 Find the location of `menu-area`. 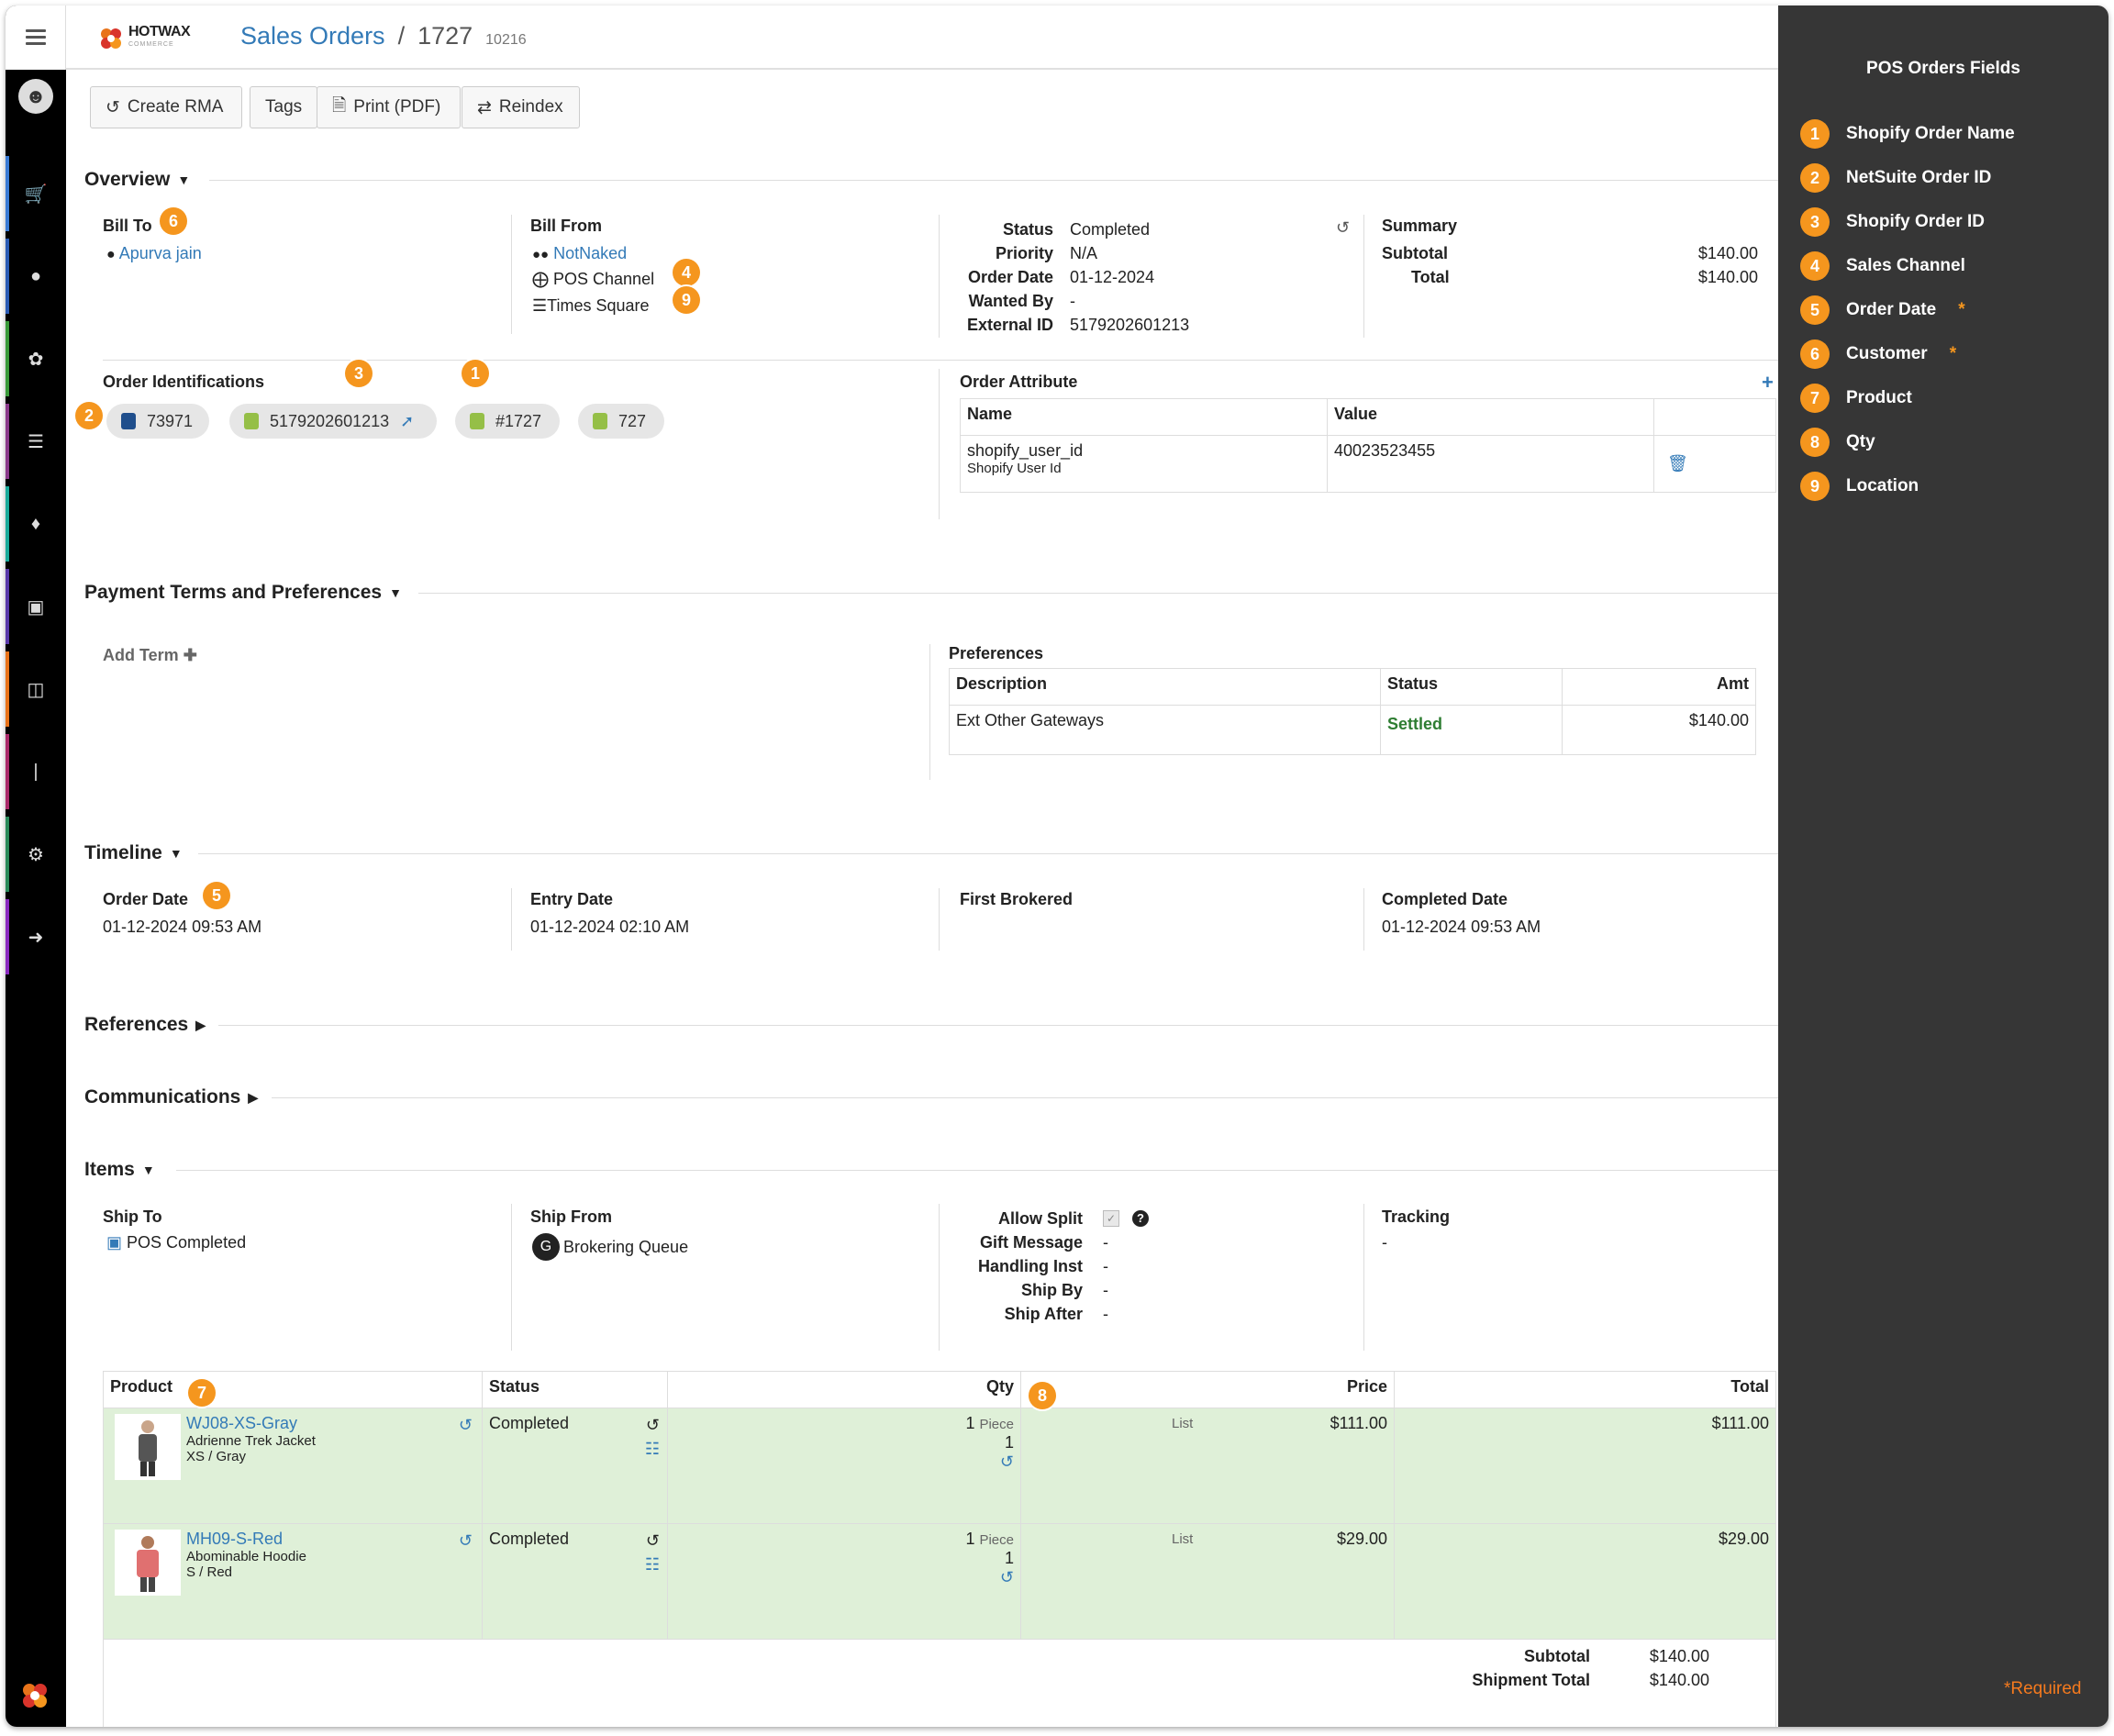

menu-area is located at coordinates (36, 38).